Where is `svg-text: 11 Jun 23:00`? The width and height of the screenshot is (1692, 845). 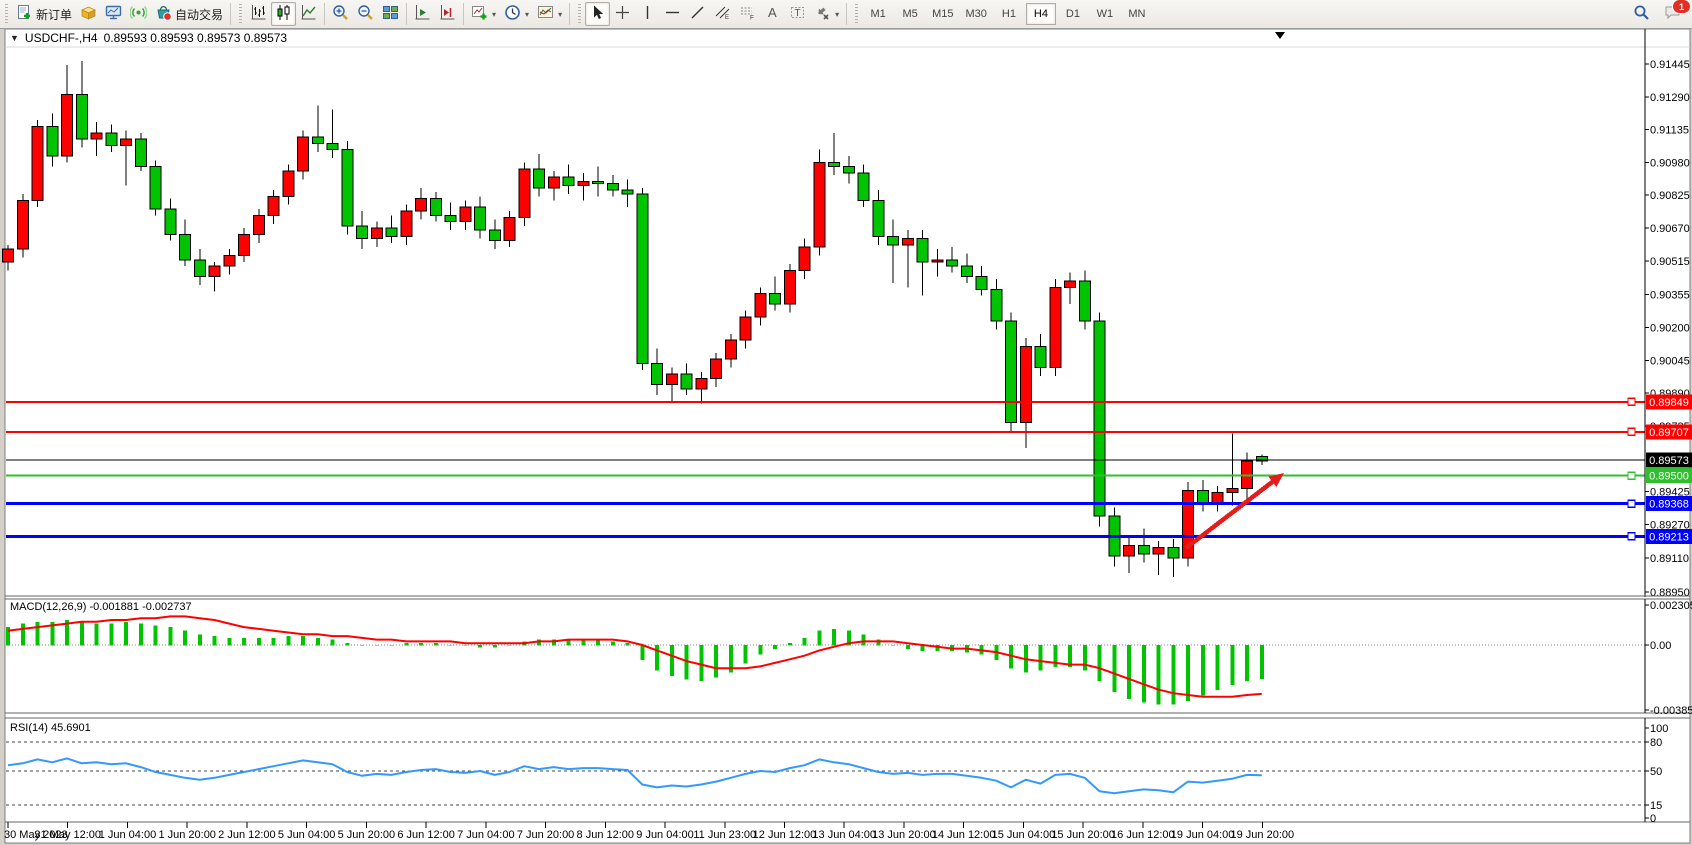 svg-text: 11 Jun 23:00 is located at coordinates (724, 835).